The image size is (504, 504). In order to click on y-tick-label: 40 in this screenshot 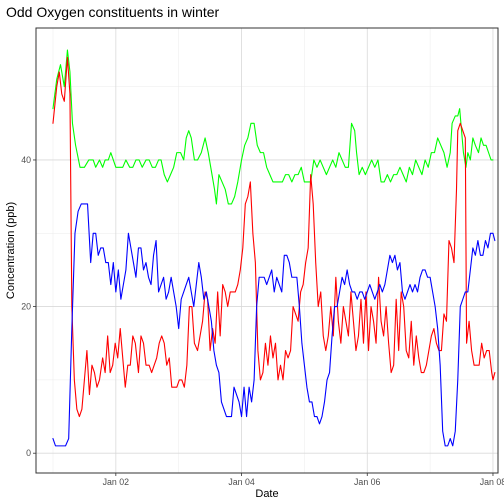, I will do `click(26, 160)`.